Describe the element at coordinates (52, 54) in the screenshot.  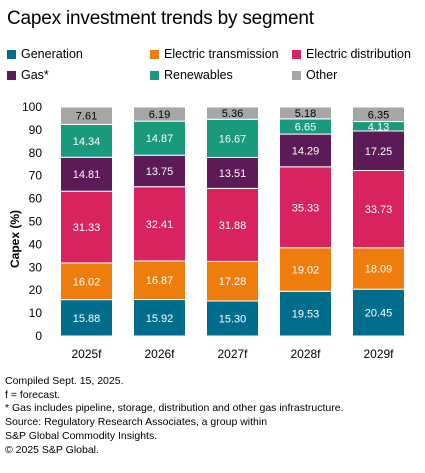
I see `legend-label-generation: Generation` at that location.